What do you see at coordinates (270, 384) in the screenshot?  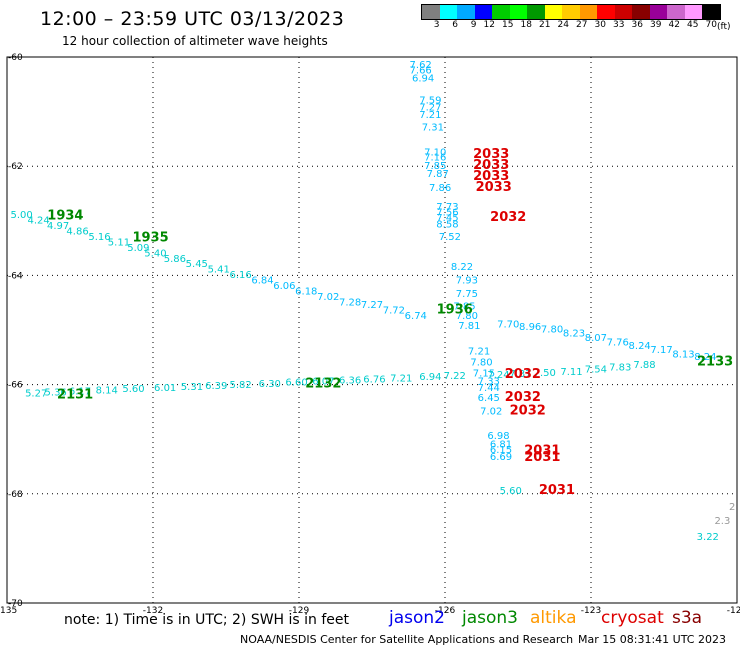 I see `swh-value-label: 6.30` at bounding box center [270, 384].